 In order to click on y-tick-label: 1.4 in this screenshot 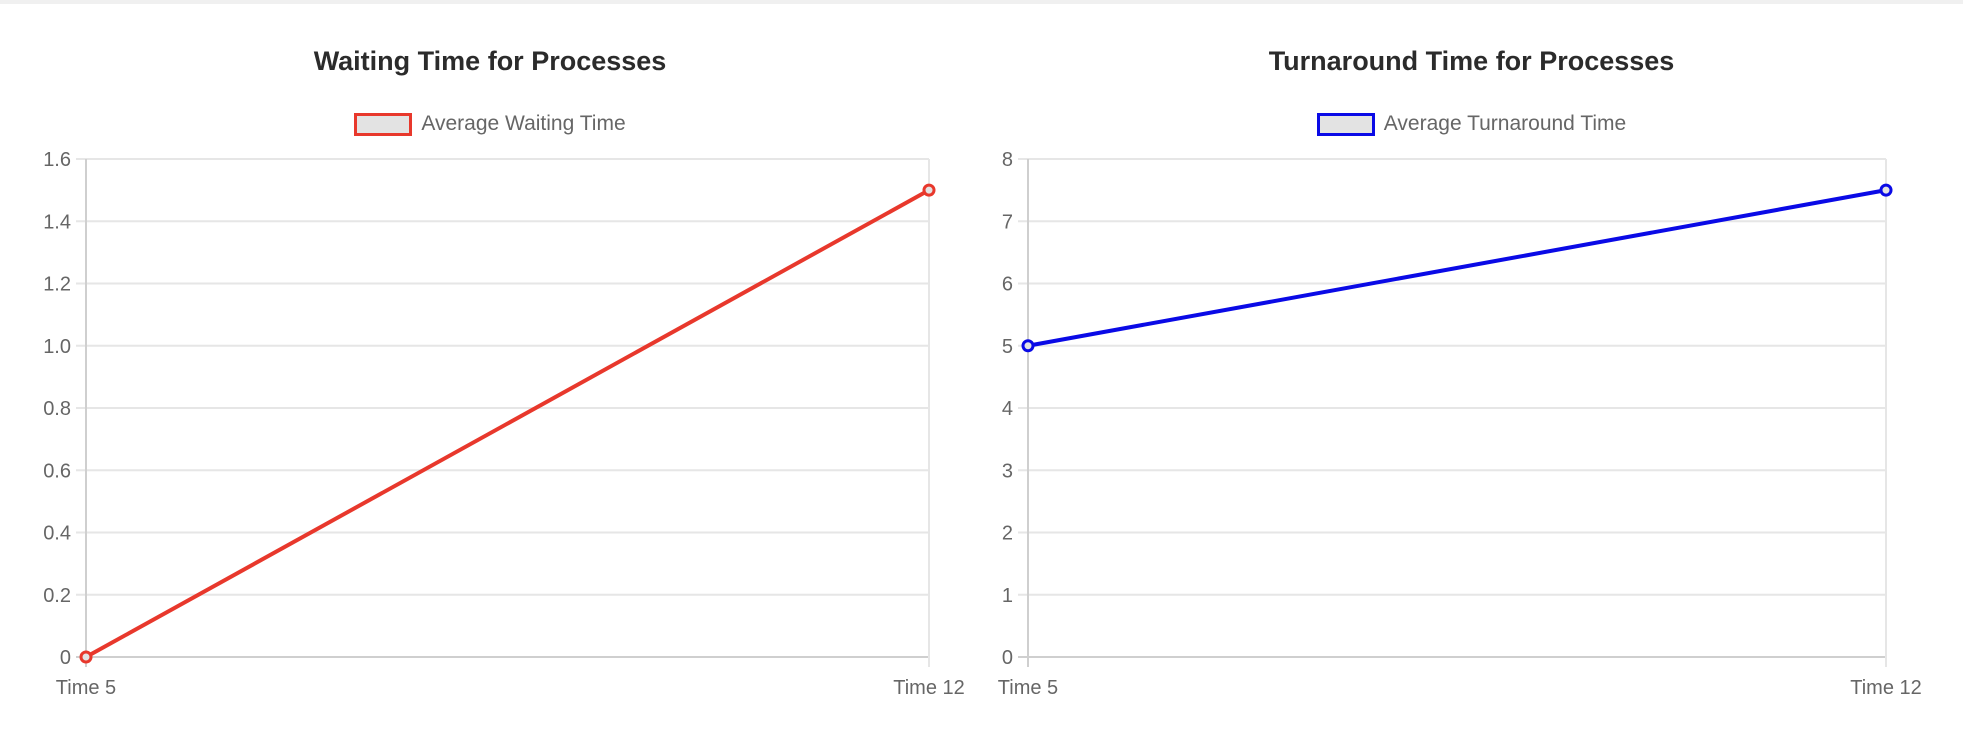, I will do `click(57, 222)`.